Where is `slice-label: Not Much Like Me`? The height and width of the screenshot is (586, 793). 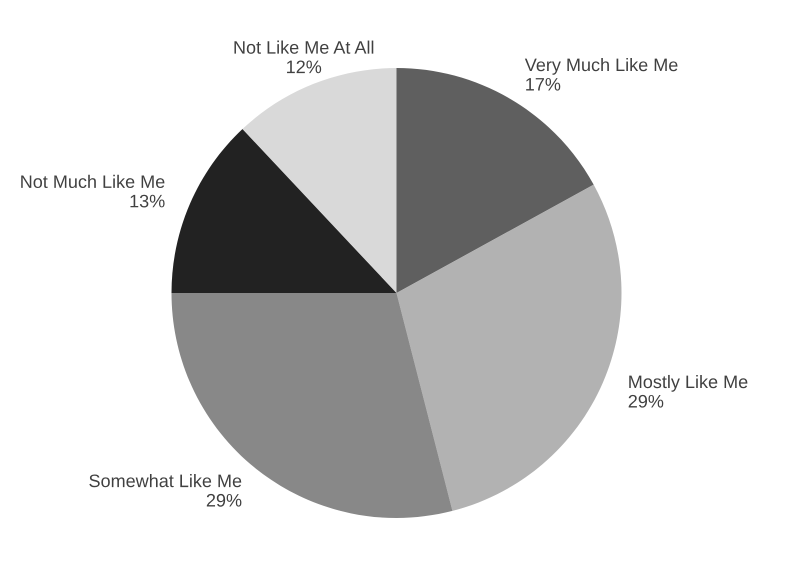 slice-label: Not Much Like Me is located at coordinates (92, 181).